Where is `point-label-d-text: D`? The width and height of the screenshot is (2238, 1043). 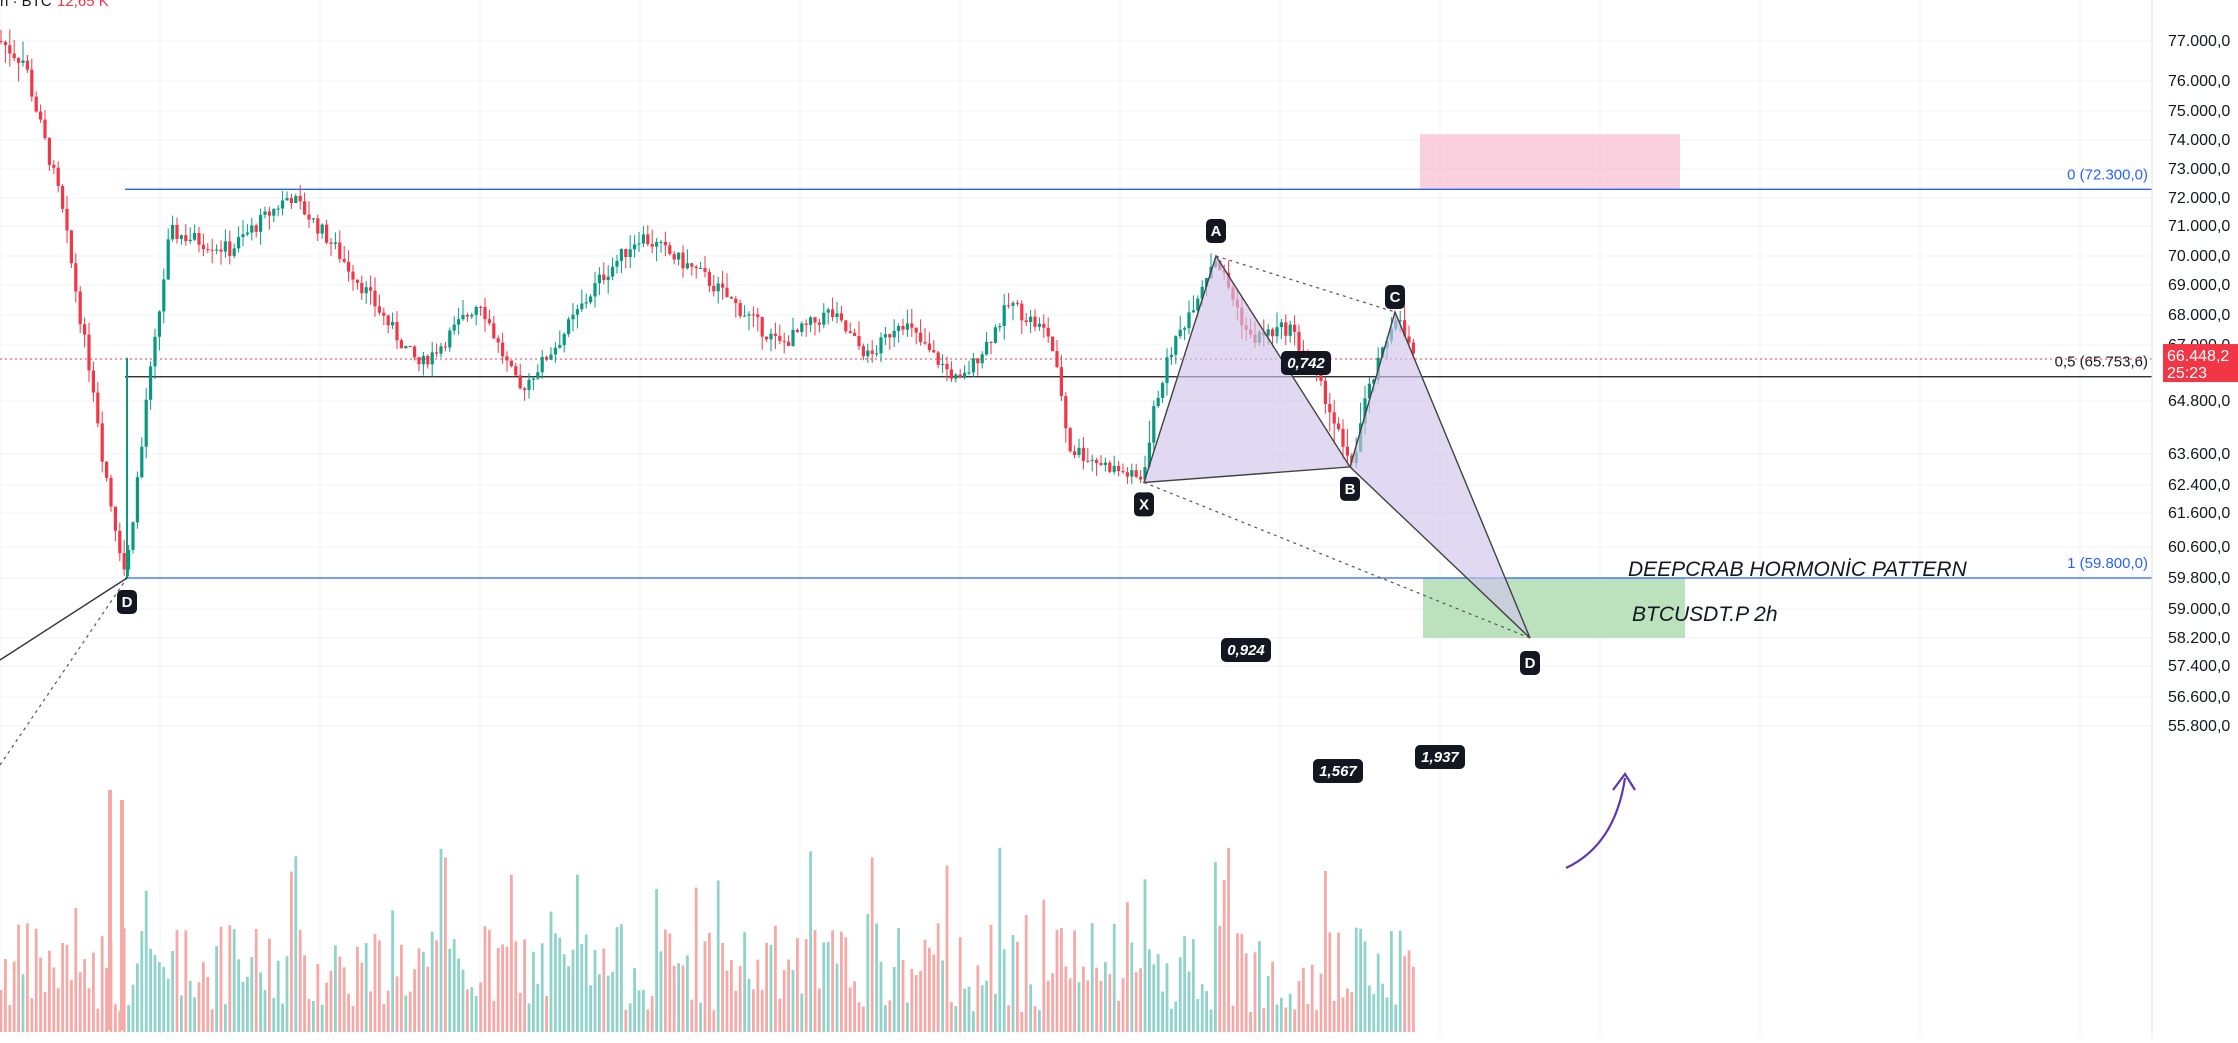 point-label-d-text: D is located at coordinates (1530, 663).